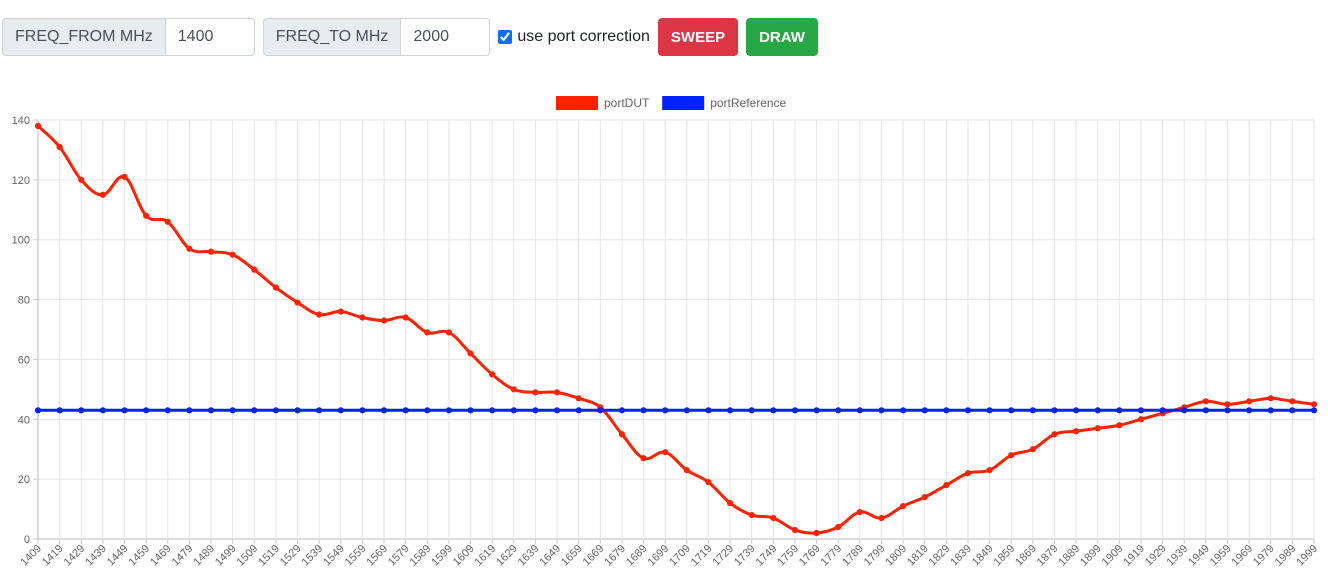 This screenshot has width=1331, height=584. I want to click on x-tick-label: 1919, so click(1134, 556).